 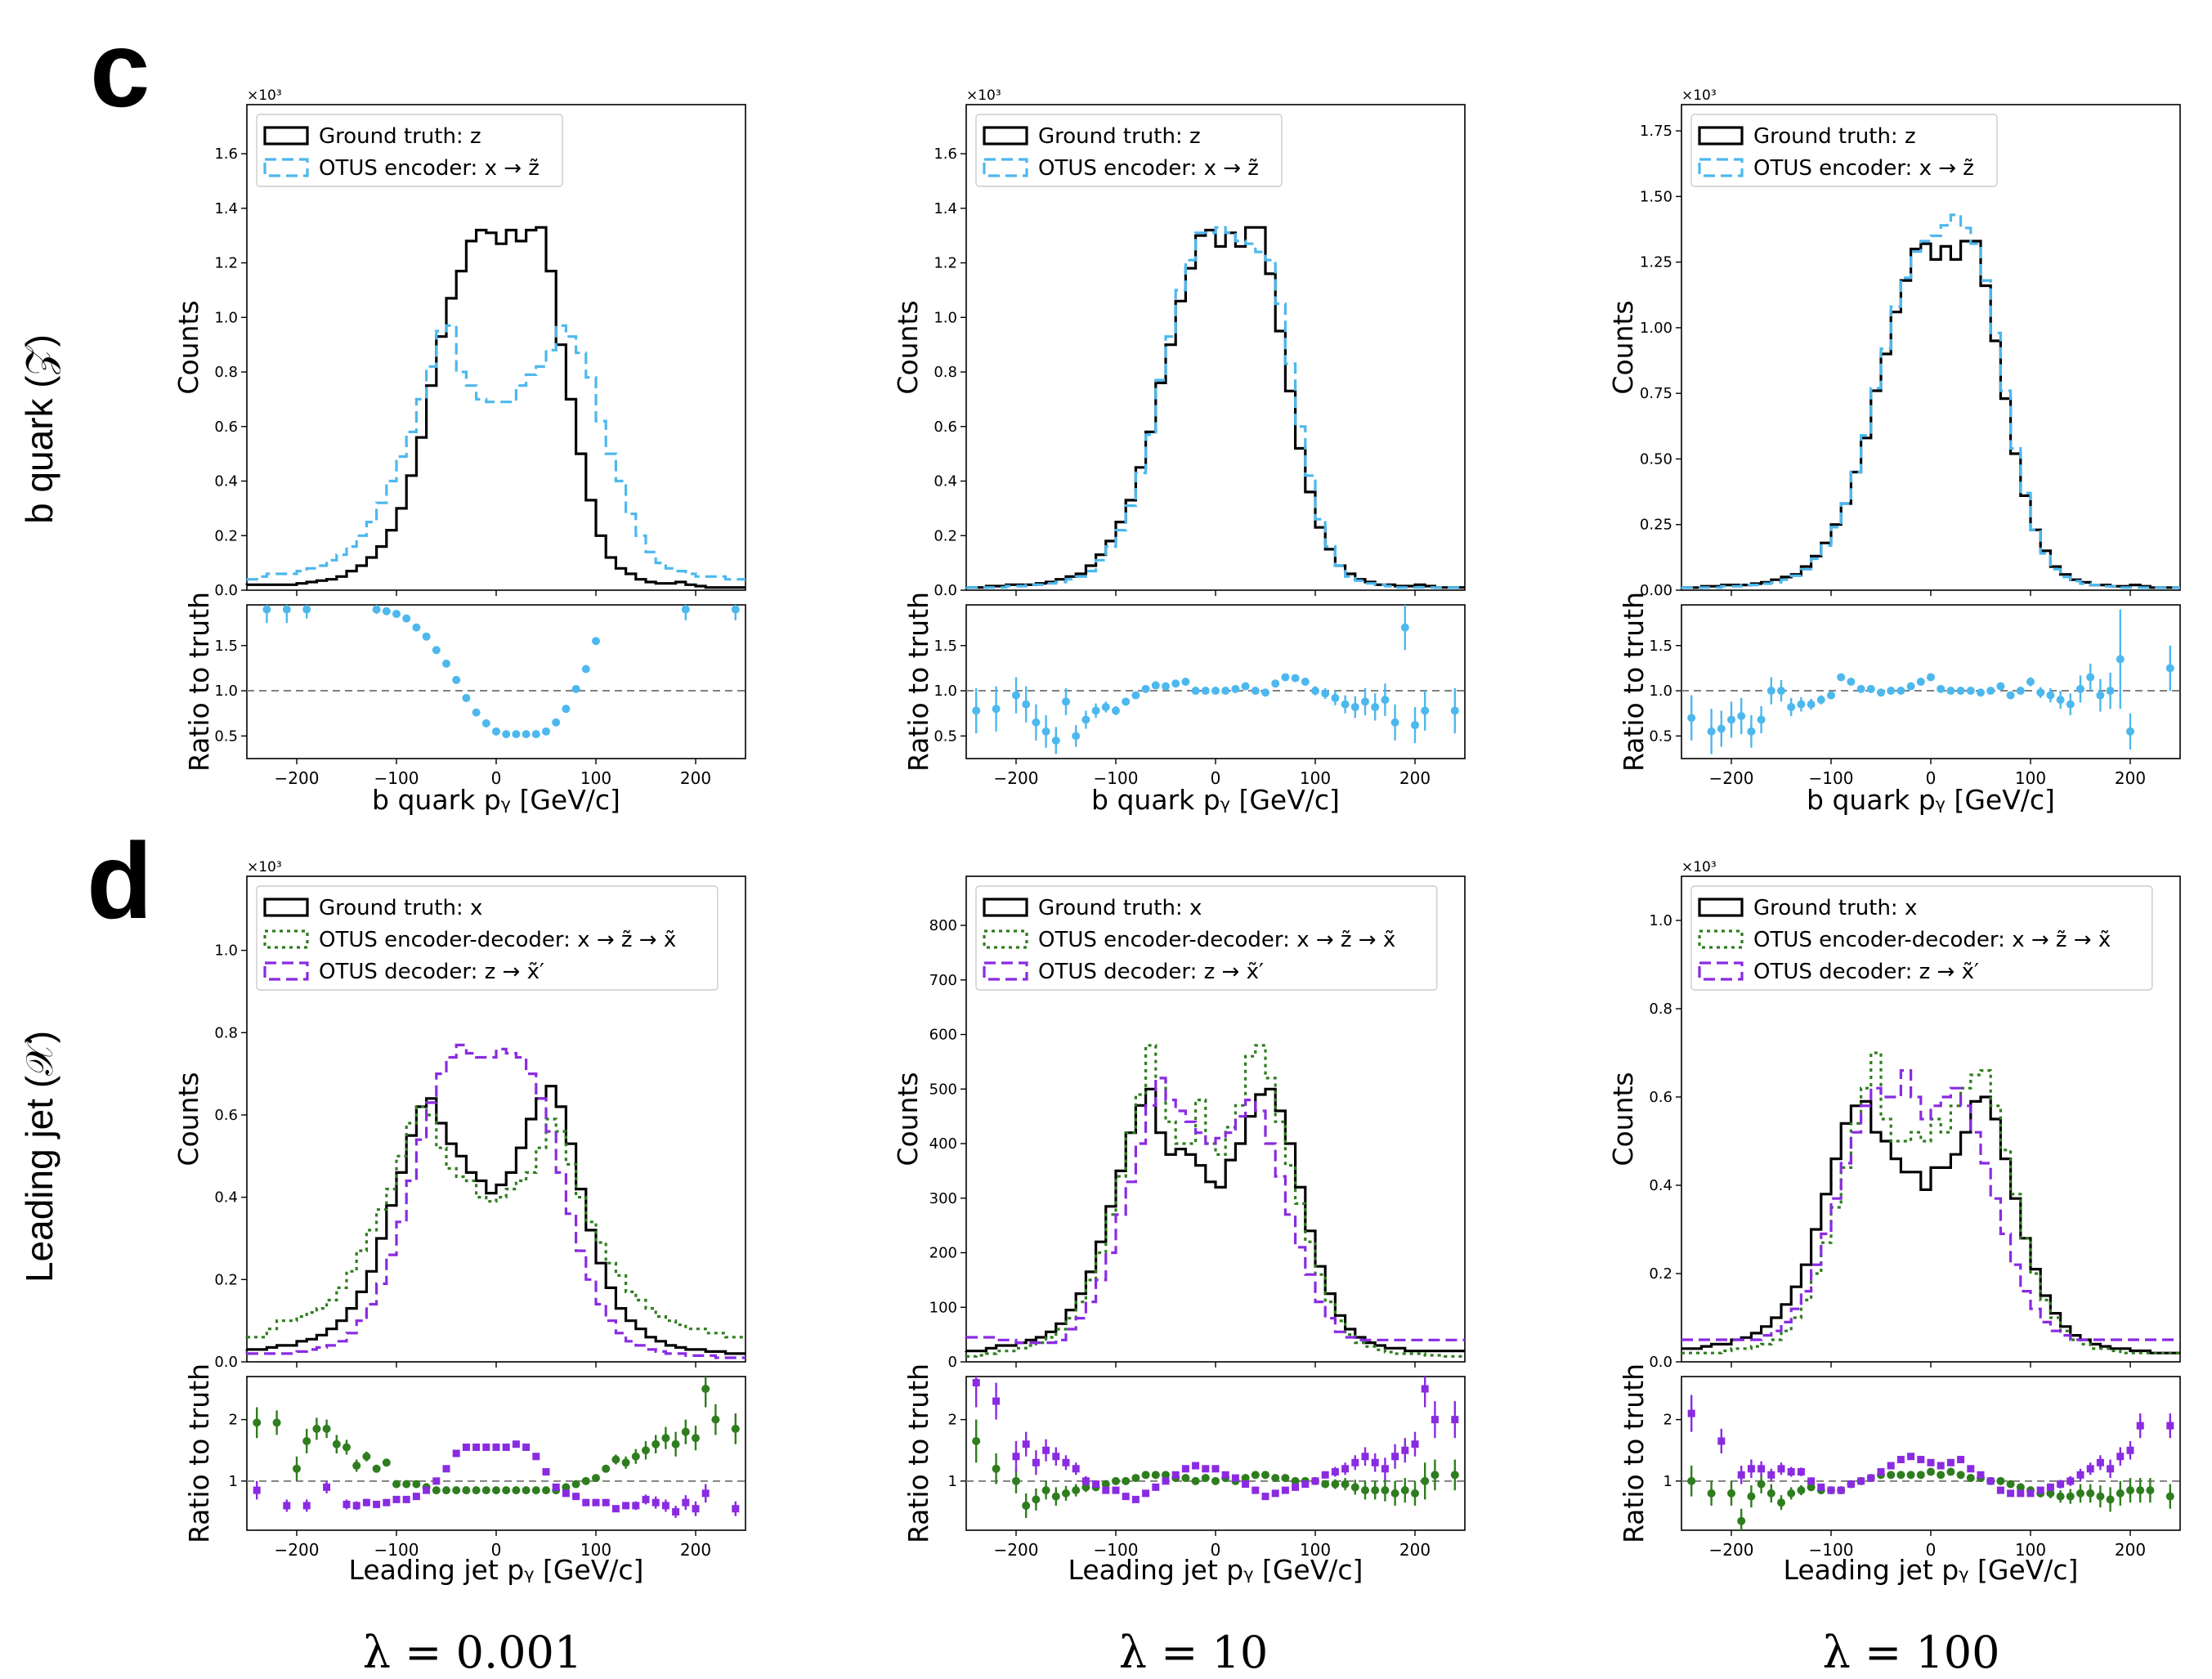 What do you see at coordinates (39, 429) in the screenshot?
I see `row-label-b-quark: b quark (𝒵)` at bounding box center [39, 429].